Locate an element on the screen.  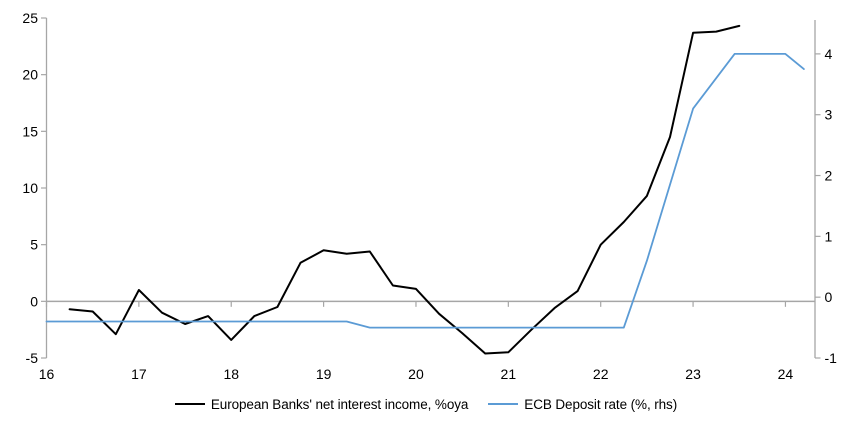
left-axis-tick-label: 10 is located at coordinates (30, 188).